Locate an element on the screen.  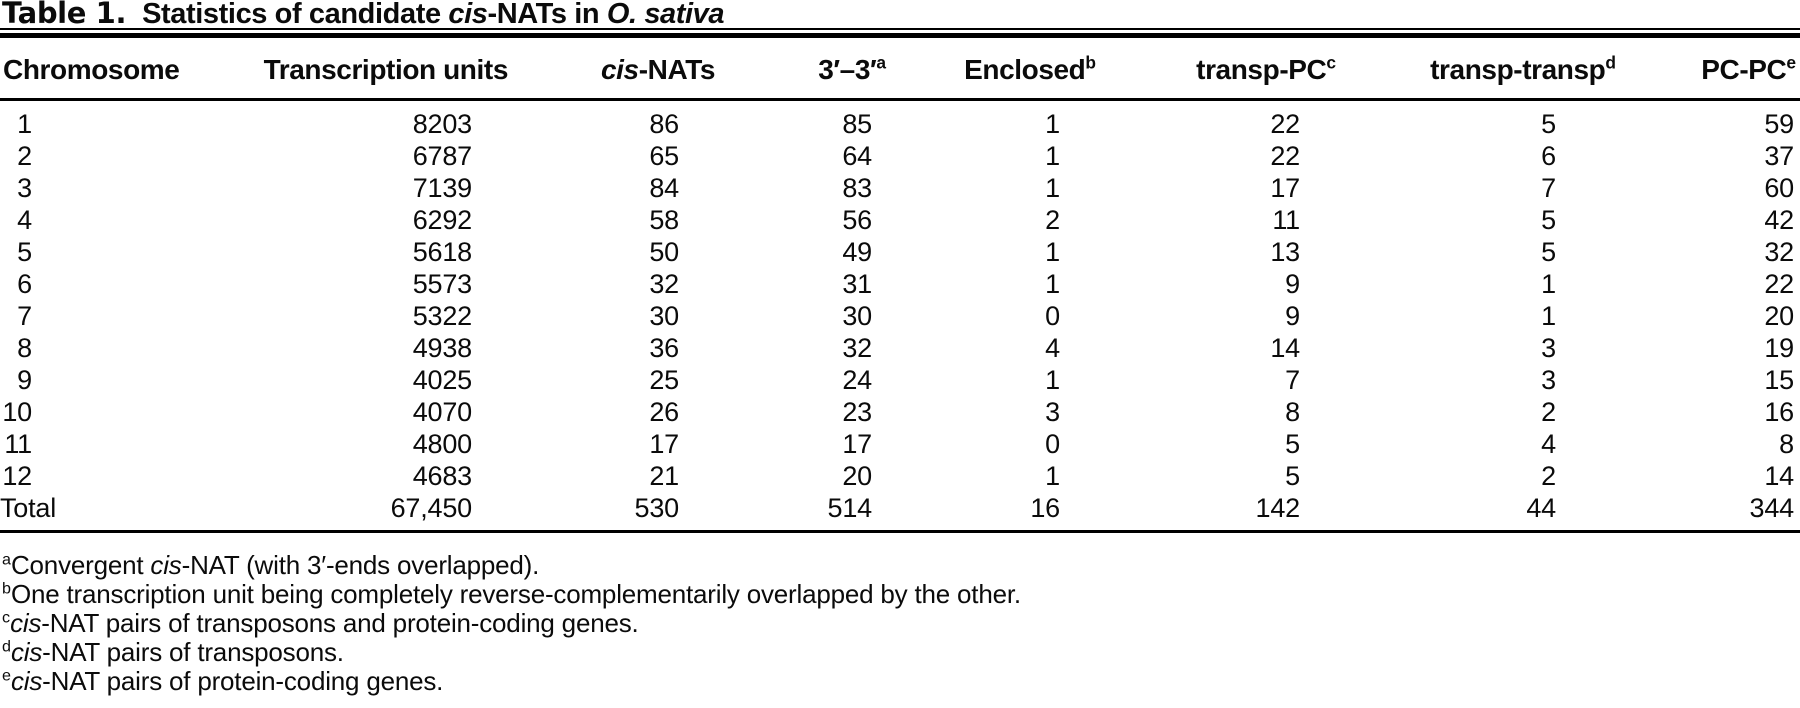
row-label: 11 is located at coordinates (18, 444).